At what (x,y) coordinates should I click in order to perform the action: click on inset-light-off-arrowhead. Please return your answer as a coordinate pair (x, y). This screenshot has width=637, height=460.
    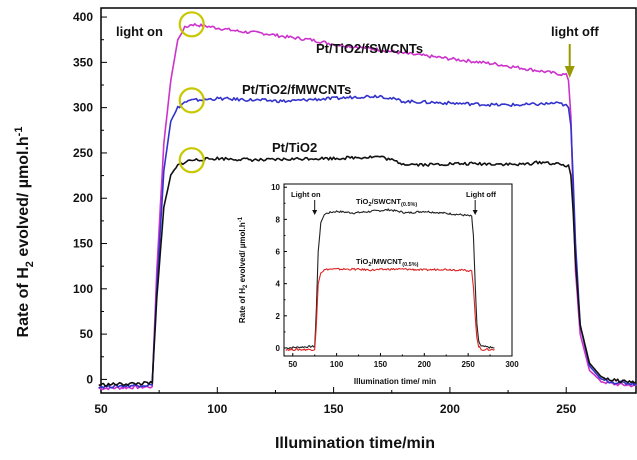
    Looking at the image, I should click on (475, 212).